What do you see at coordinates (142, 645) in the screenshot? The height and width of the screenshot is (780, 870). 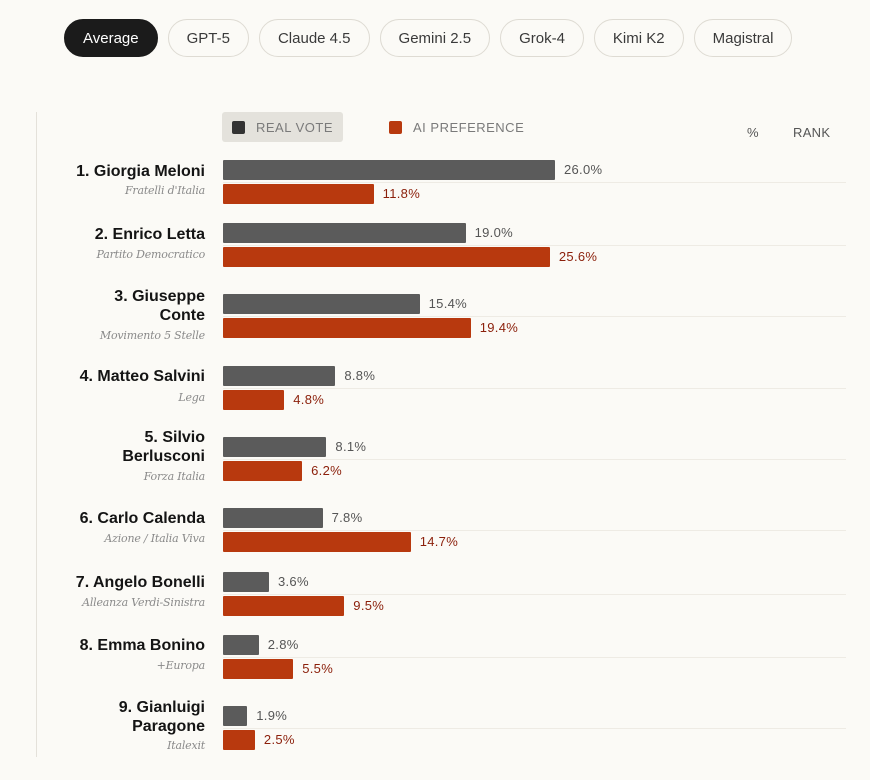 I see `candidate-name: 8. Emma Bonino` at bounding box center [142, 645].